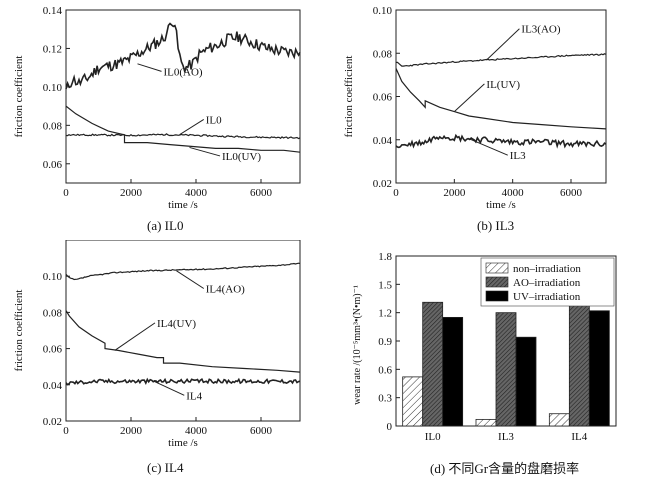 This screenshot has width=649, height=482. Describe the element at coordinates (165, 467) in the screenshot. I see `caption-c: (c) IL4` at that location.